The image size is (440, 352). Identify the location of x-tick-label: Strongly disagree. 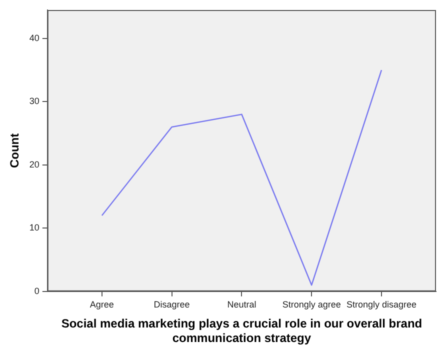
(381, 304).